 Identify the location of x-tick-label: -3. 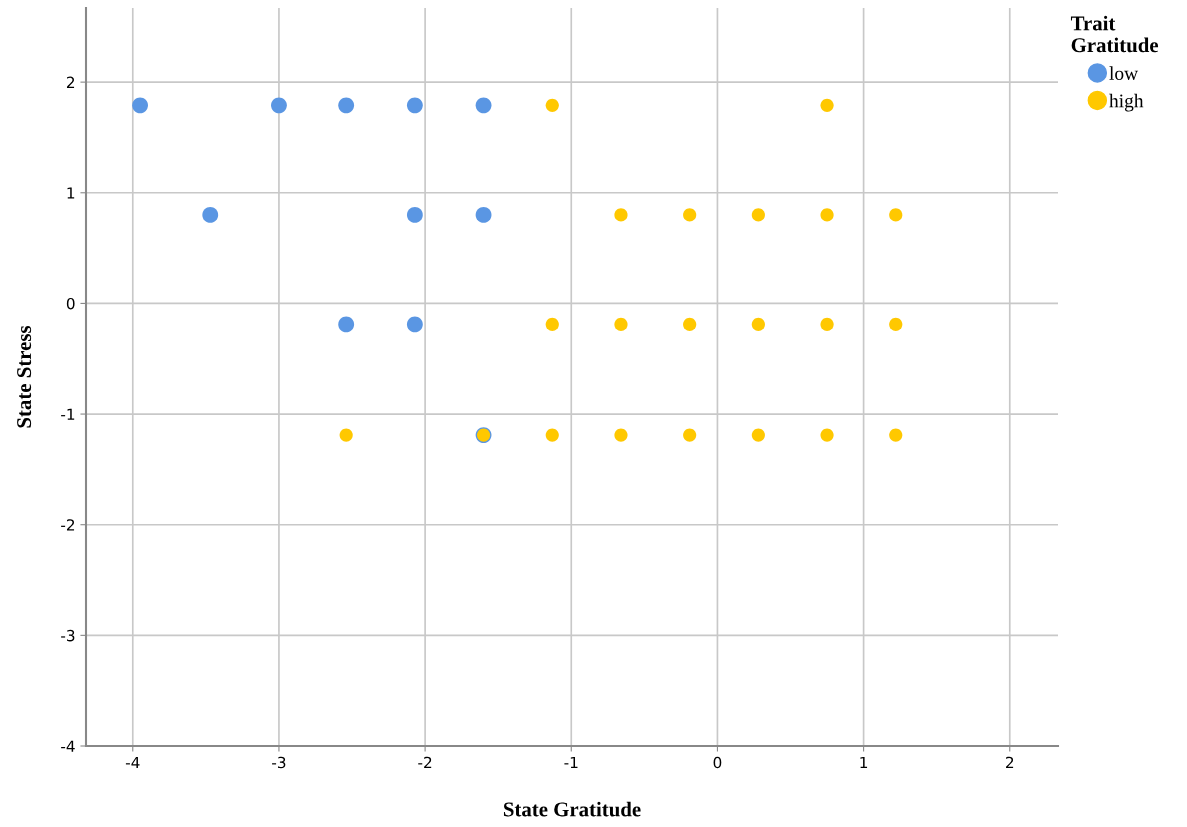
(279, 762).